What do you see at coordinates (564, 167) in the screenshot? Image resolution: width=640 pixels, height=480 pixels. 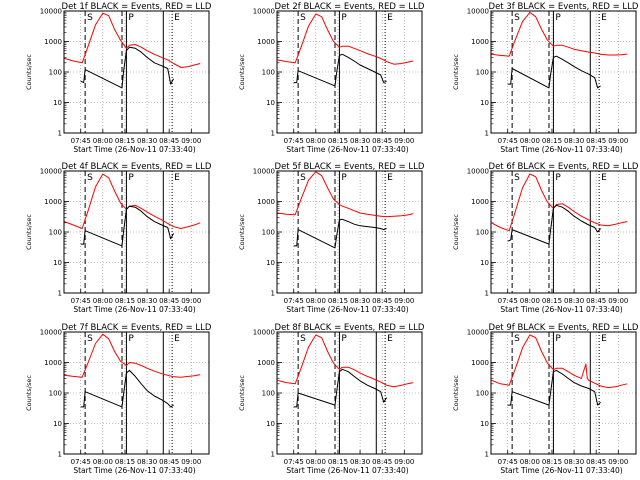 I see `chart-title: Det 6f BLACK = Events, RED = LLD` at bounding box center [564, 167].